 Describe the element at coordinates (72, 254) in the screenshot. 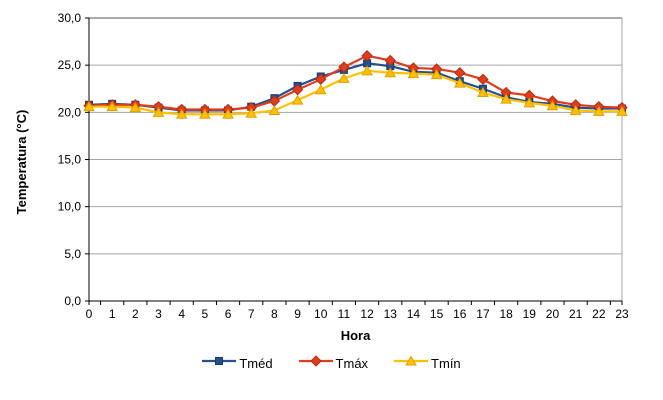

I see `y-tick-label: 5,0` at that location.